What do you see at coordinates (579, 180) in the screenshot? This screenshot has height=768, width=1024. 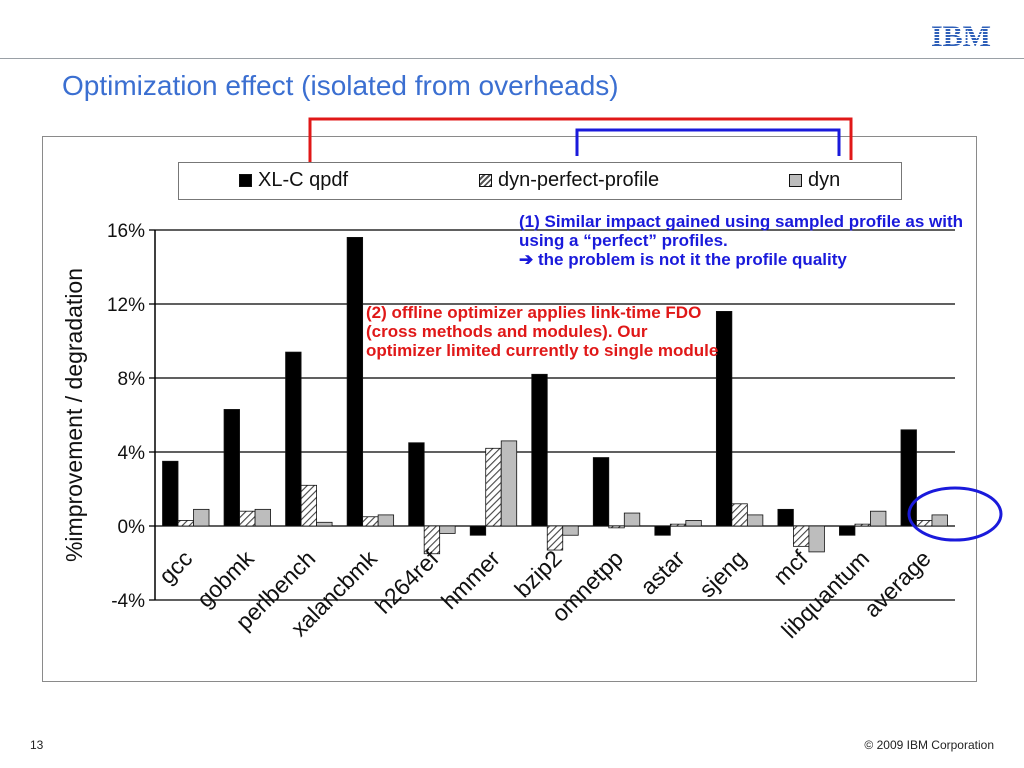 I see `legend-label-dyn-perfect-profile: dyn-perfect-profile` at bounding box center [579, 180].